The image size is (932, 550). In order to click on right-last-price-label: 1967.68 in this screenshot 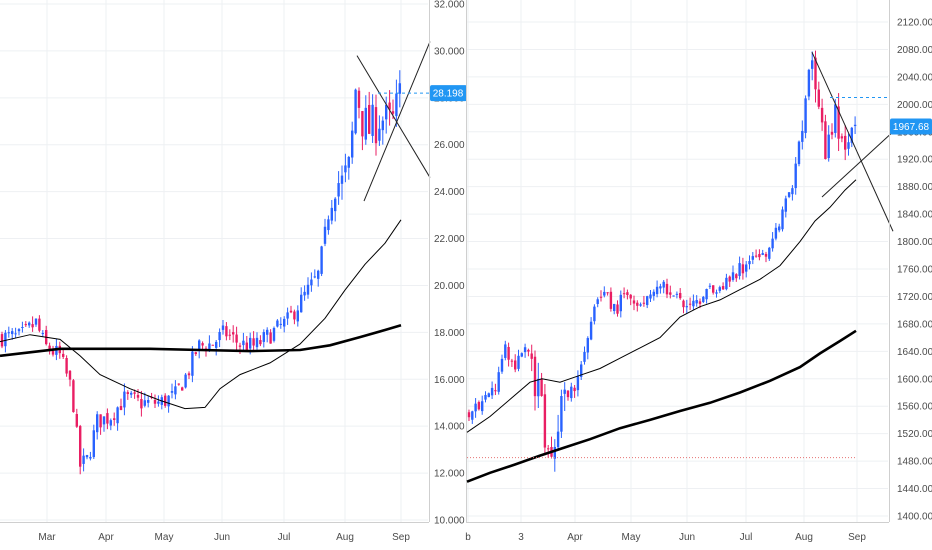, I will do `click(911, 126)`.